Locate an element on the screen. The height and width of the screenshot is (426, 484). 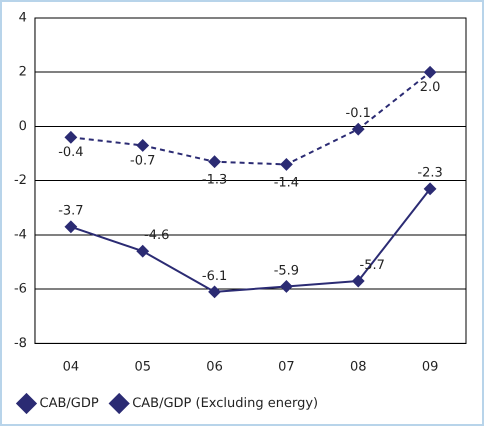
legend-label: CAB/GDP is located at coordinates (69, 403).